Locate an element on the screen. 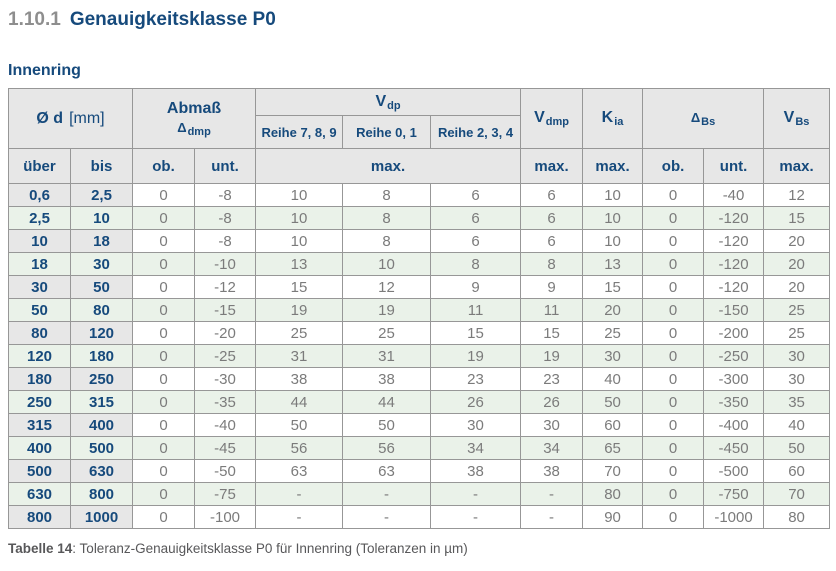 The height and width of the screenshot is (571, 836). table-row: 50 80 0 -15 19 19 11 11 20 0 -150 25 is located at coordinates (419, 310).